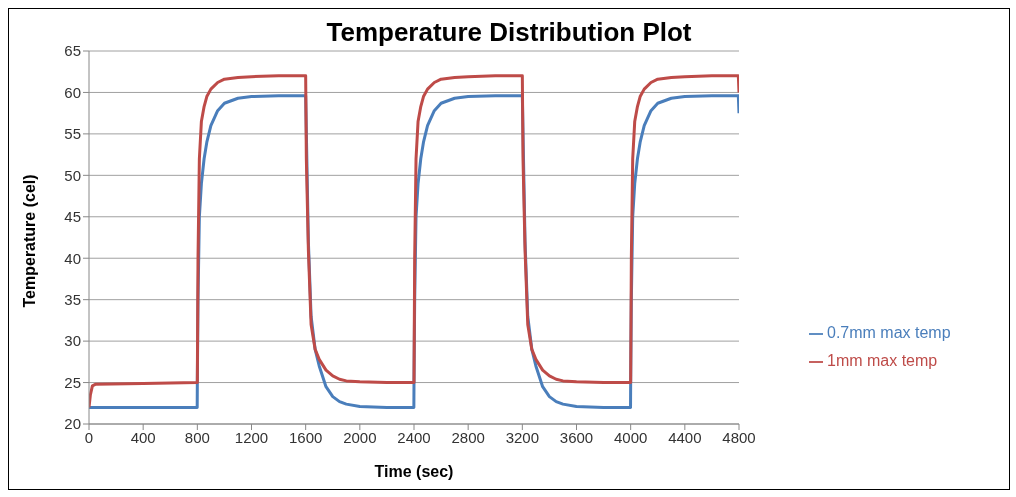  I want to click on x-tick-label: 4400, so click(685, 437).